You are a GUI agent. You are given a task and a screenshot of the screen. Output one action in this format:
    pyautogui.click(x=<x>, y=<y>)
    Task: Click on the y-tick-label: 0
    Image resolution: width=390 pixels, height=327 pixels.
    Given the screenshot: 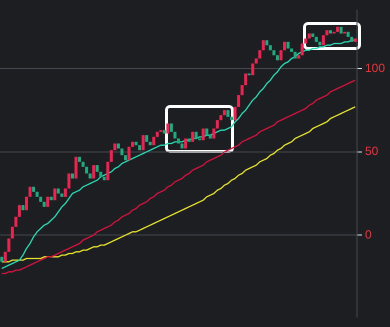 What is the action you would take?
    pyautogui.click(x=368, y=234)
    